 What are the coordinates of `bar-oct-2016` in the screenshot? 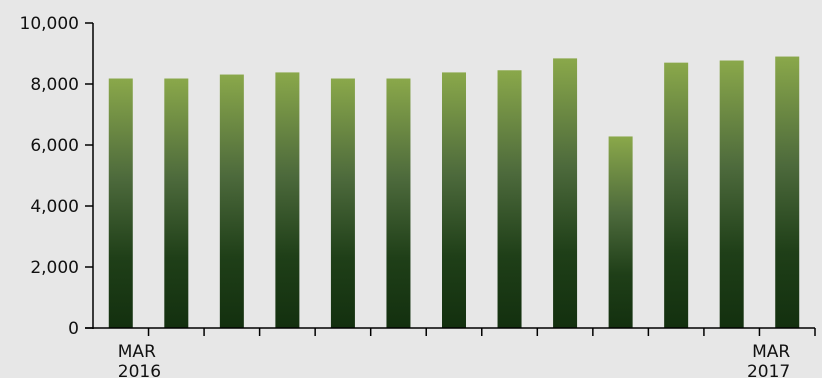 It's located at (509, 199).